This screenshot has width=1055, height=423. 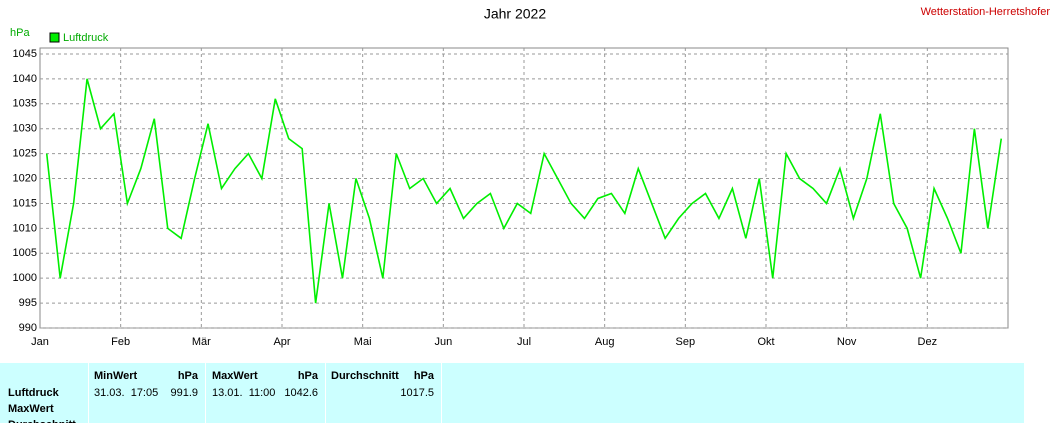 What do you see at coordinates (25, 79) in the screenshot?
I see `y-tick-label: 1040` at bounding box center [25, 79].